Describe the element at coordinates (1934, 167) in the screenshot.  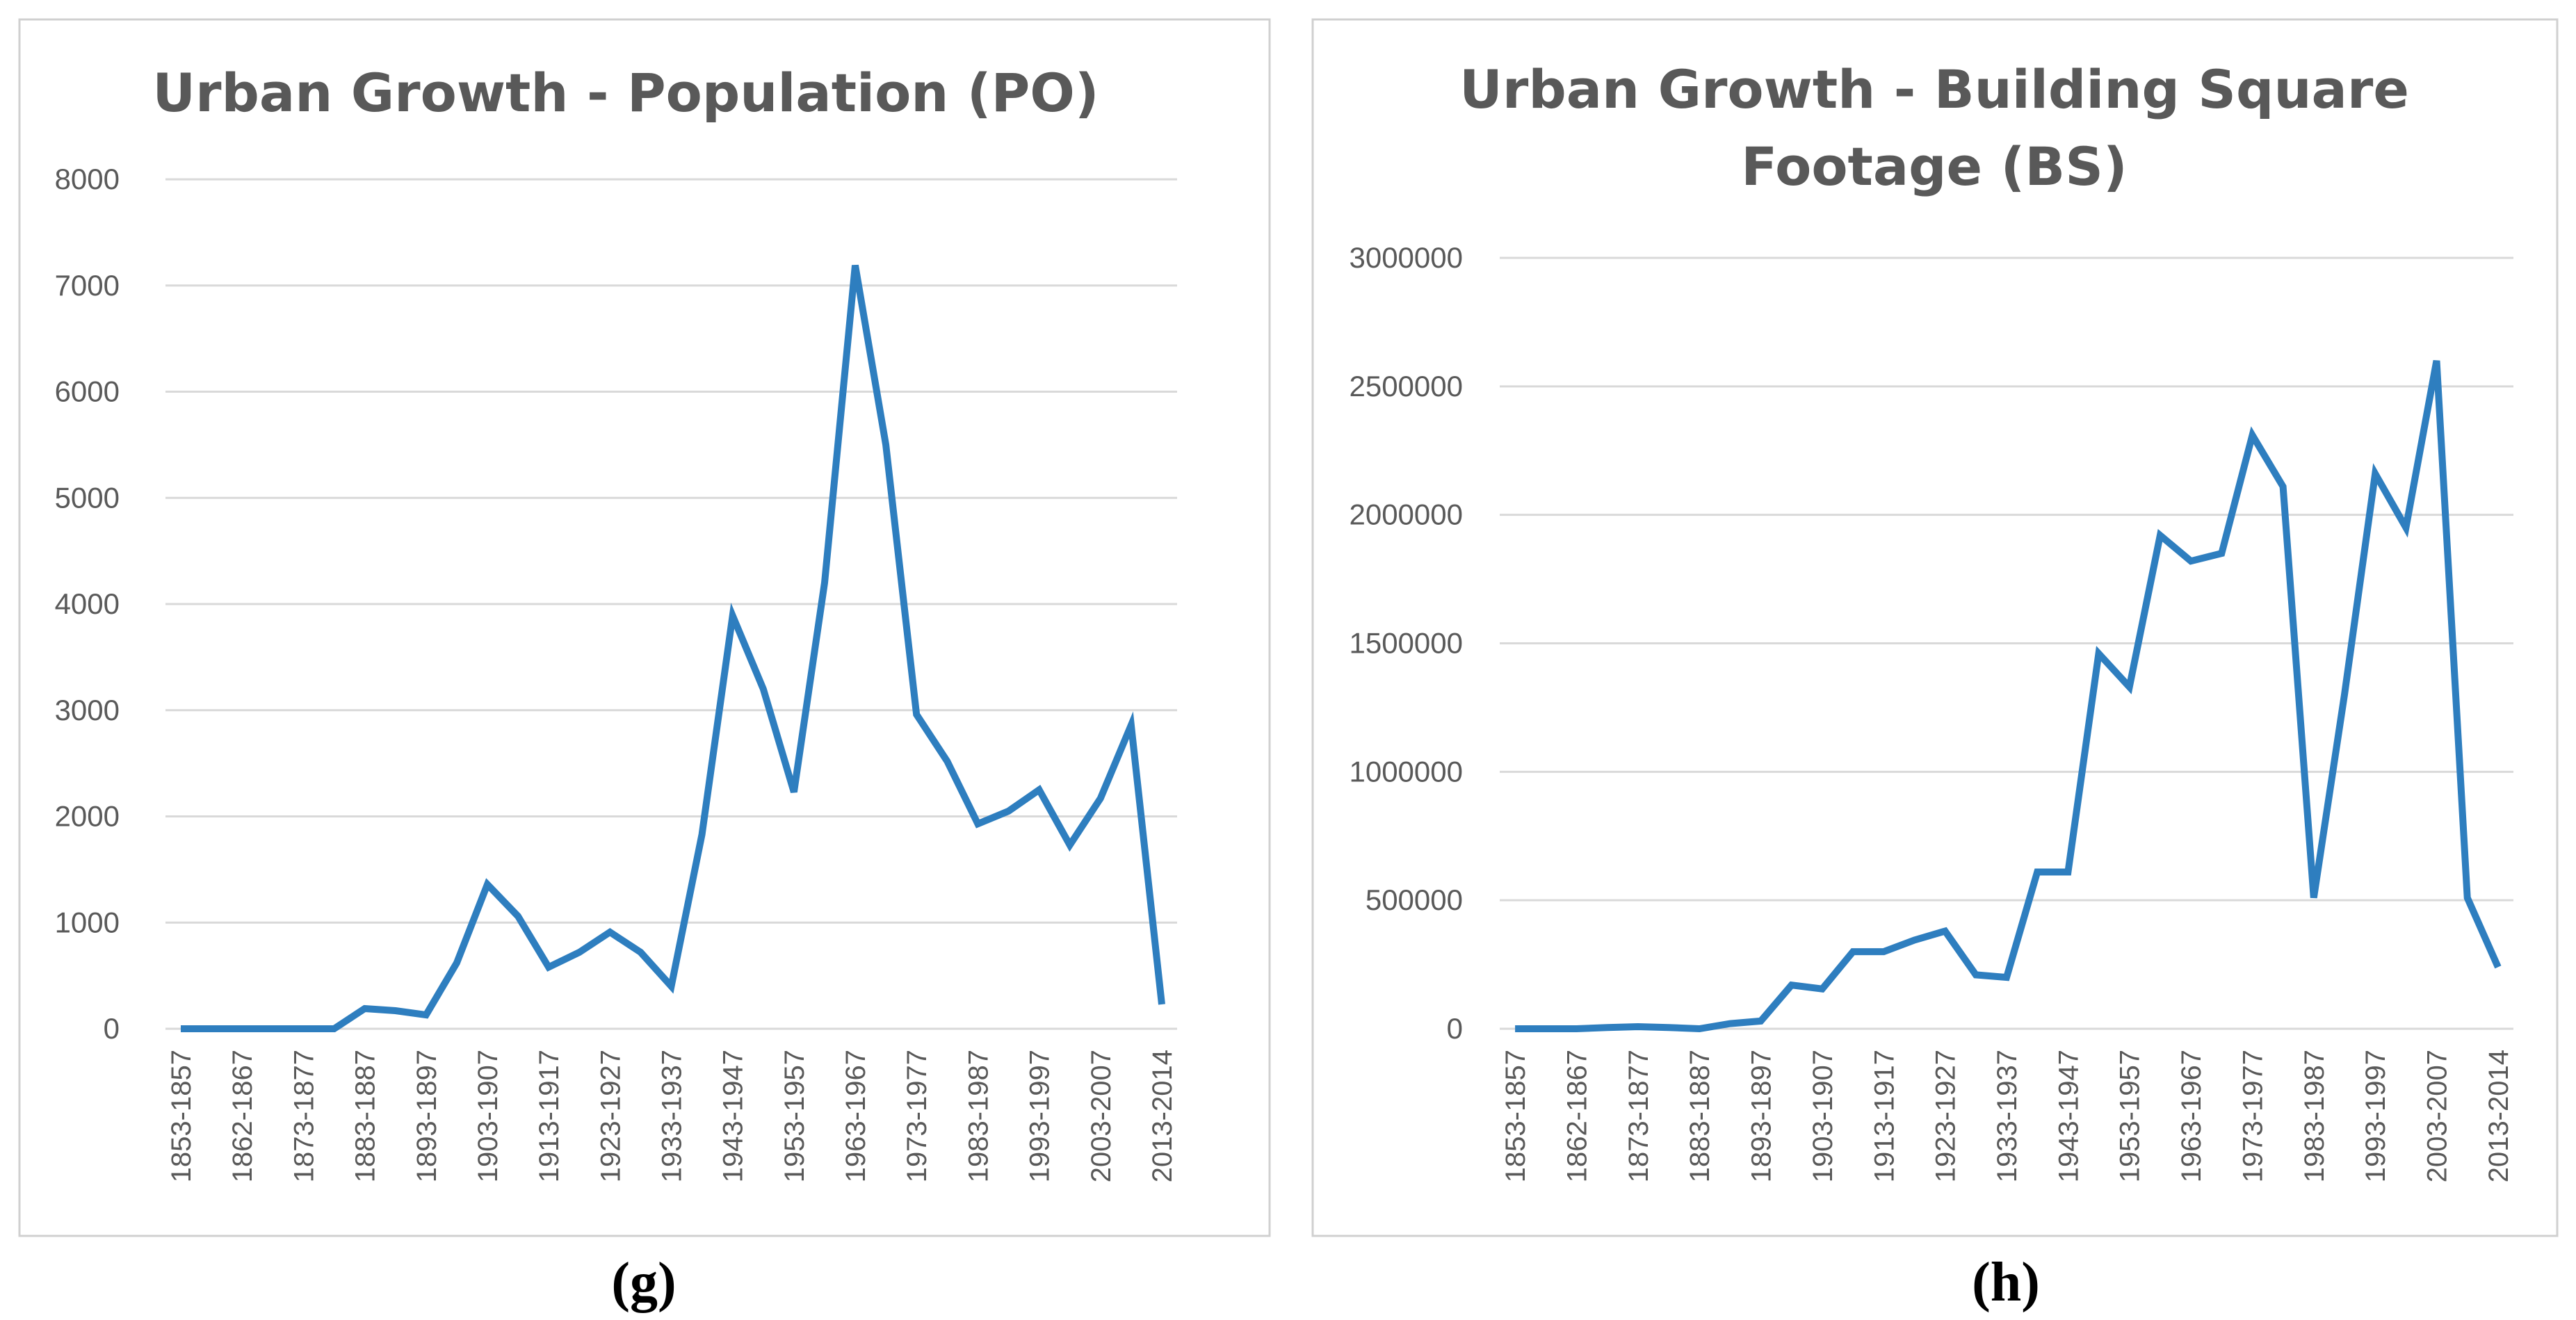
I see `chart-title: Footage (BS)` at that location.